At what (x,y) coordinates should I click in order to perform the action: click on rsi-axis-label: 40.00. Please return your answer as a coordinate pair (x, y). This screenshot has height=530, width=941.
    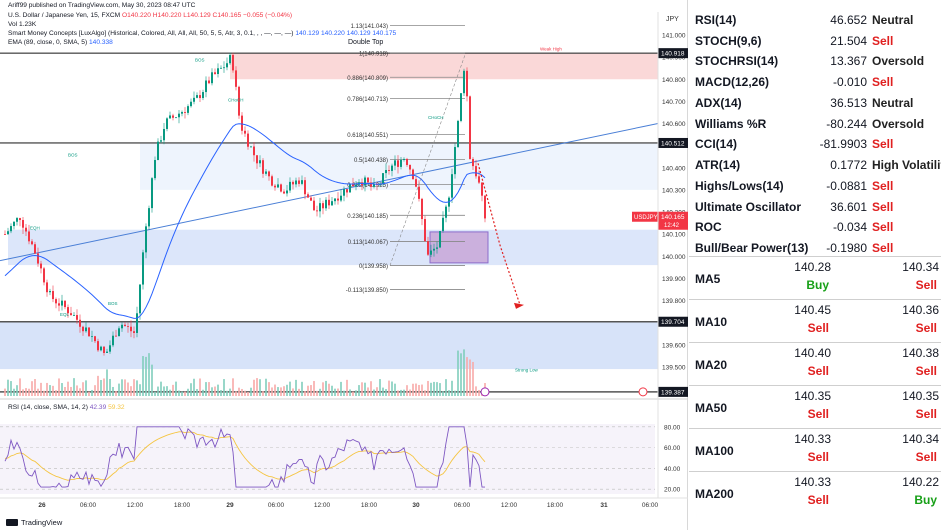
    Looking at the image, I should click on (672, 469).